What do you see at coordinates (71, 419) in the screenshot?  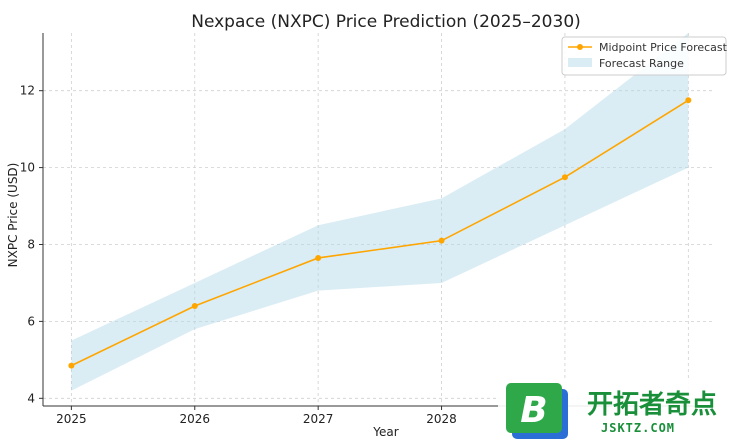 I see `x-tick-label: 2025` at bounding box center [71, 419].